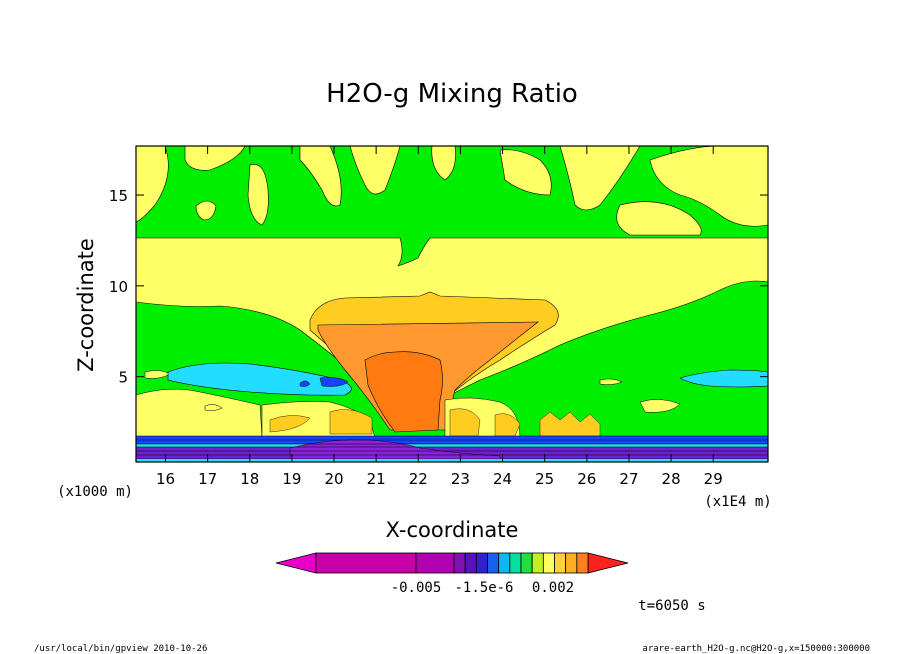  I want to click on legend-label-3: 0.002, so click(553, 588).